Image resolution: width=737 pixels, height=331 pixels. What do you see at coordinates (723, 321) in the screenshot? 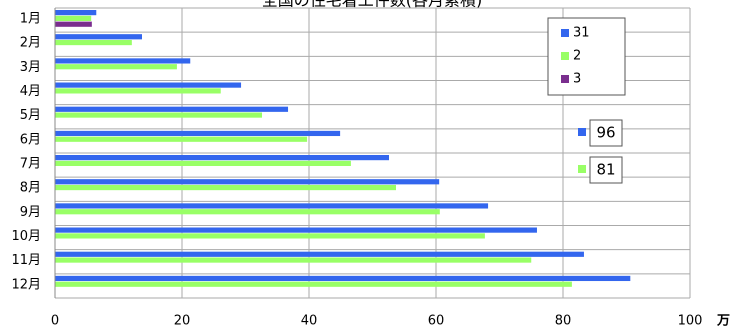
I see `x-unit: 万` at bounding box center [723, 321].